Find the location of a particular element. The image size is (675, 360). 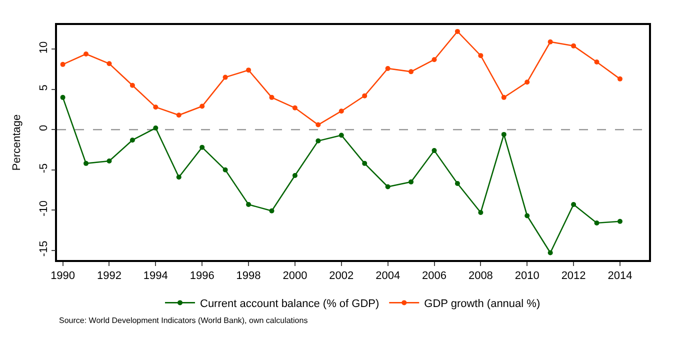

x-tick-label: 2008 is located at coordinates (480, 276).